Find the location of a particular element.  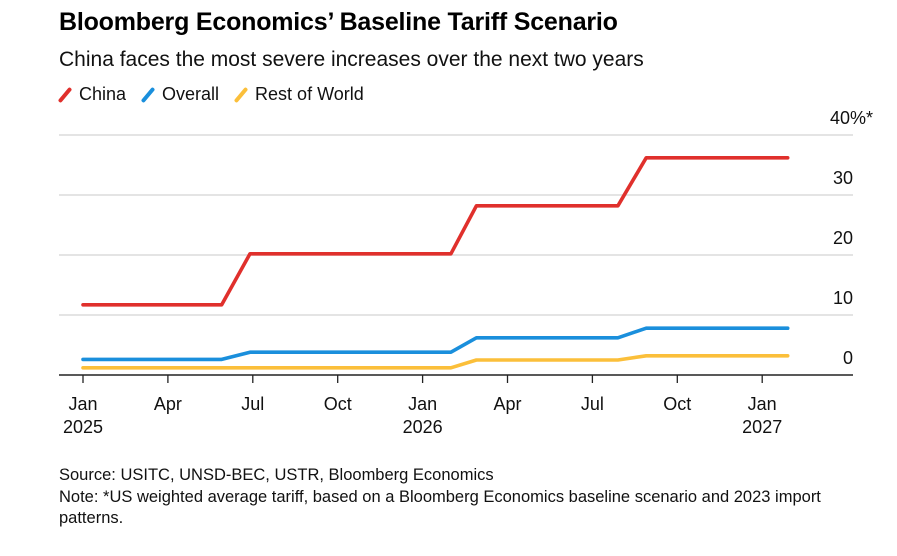

x-tick-year-label: 2025 is located at coordinates (83, 427).